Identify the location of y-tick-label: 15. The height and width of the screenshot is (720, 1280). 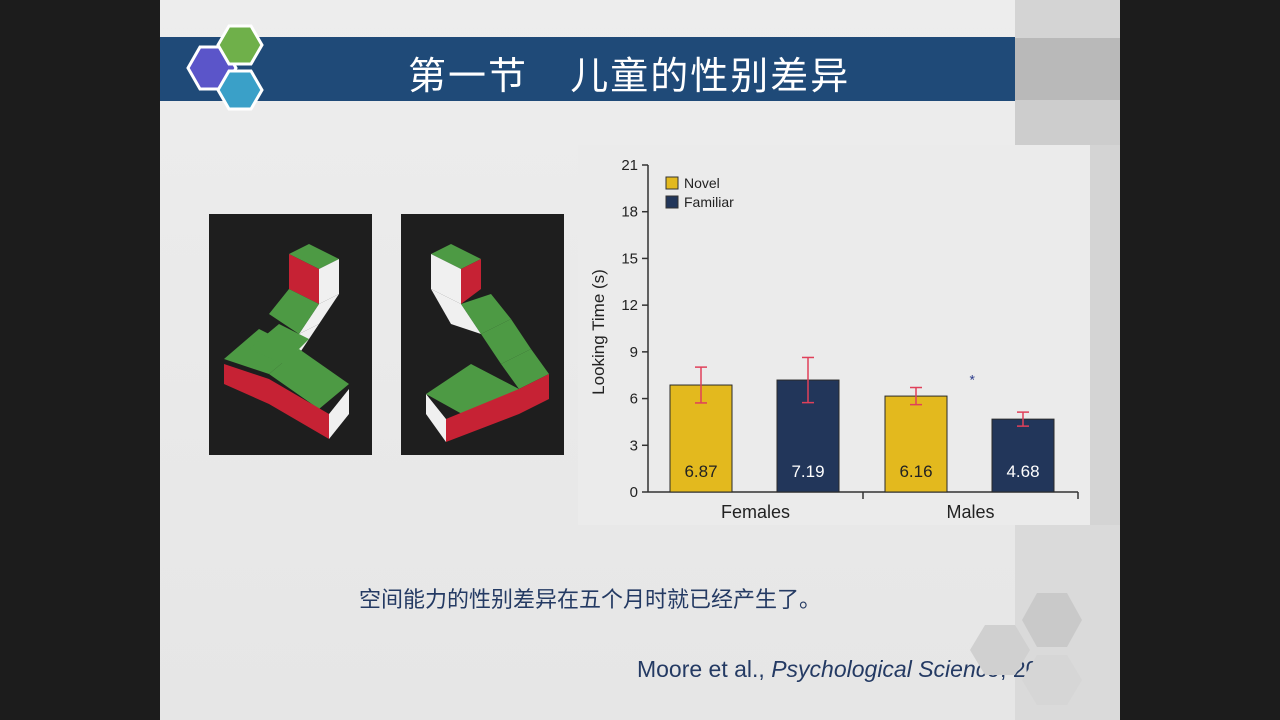
(629, 258).